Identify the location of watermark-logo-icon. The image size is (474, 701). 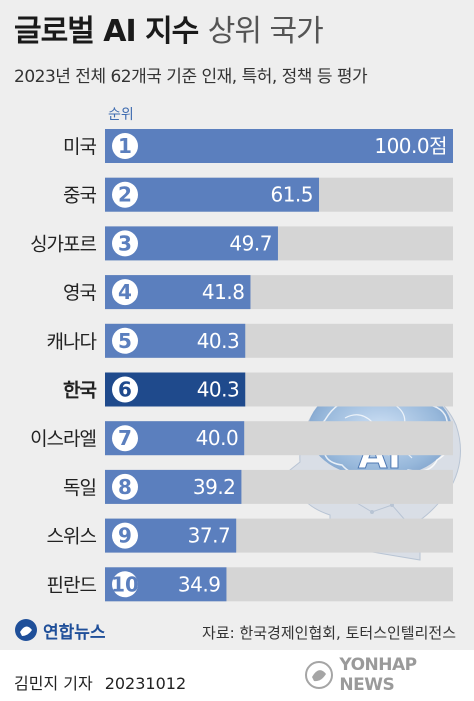
(319, 675).